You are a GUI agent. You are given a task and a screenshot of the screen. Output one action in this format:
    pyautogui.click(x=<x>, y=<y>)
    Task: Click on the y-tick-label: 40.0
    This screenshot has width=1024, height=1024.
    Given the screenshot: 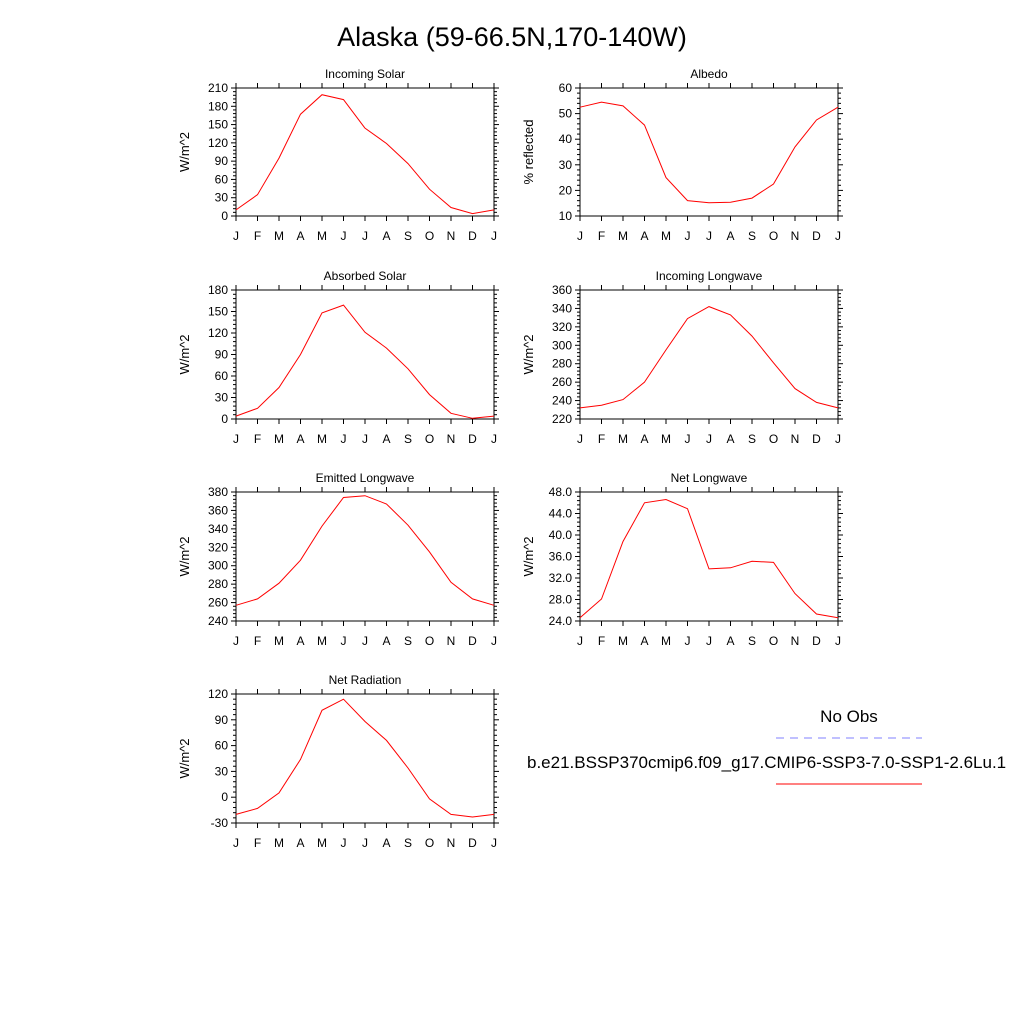 What is the action you would take?
    pyautogui.click(x=561, y=535)
    